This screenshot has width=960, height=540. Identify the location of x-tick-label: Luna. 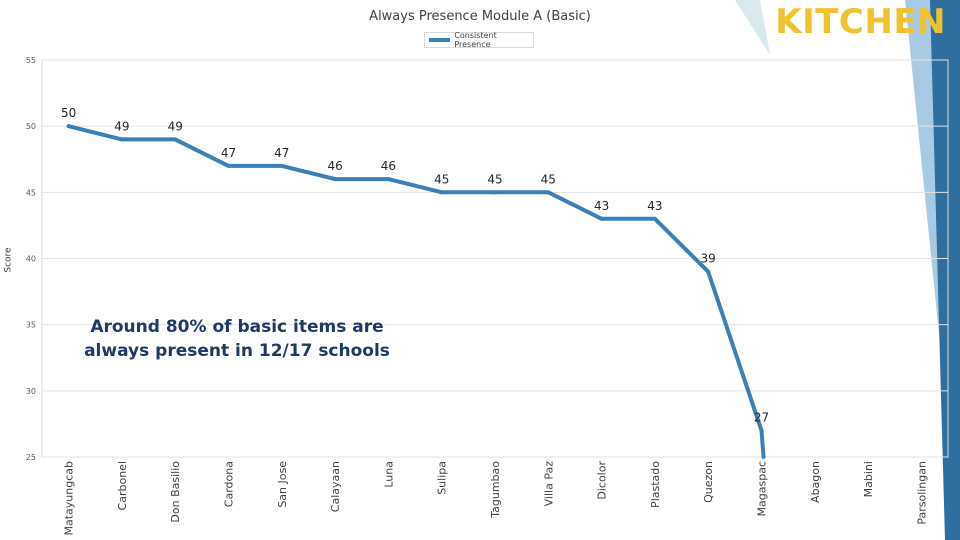
(388, 474).